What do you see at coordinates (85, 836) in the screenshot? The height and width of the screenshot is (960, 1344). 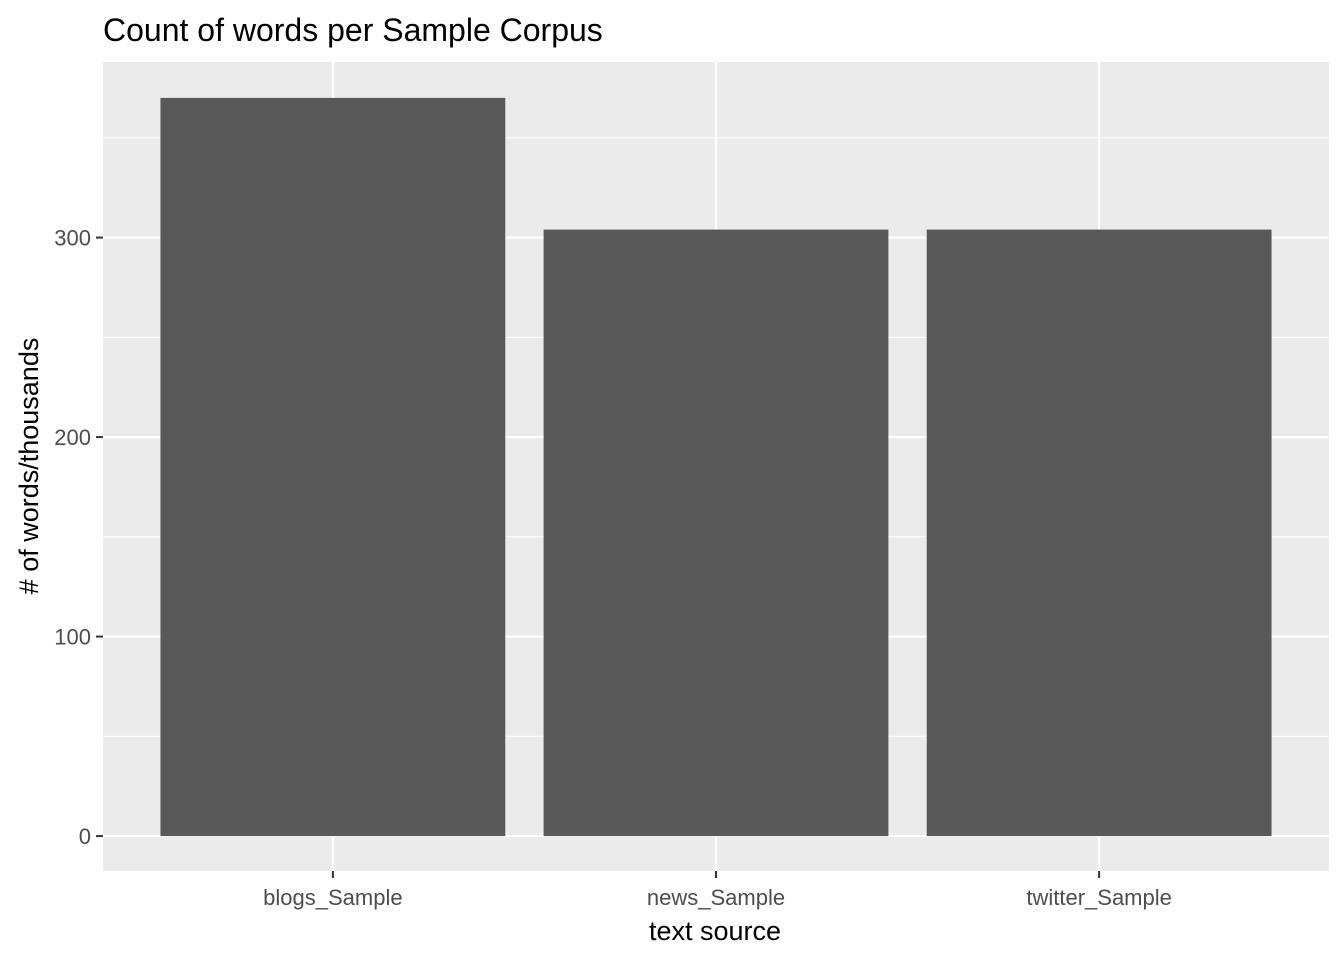 I see `y-tick-label: 0` at bounding box center [85, 836].